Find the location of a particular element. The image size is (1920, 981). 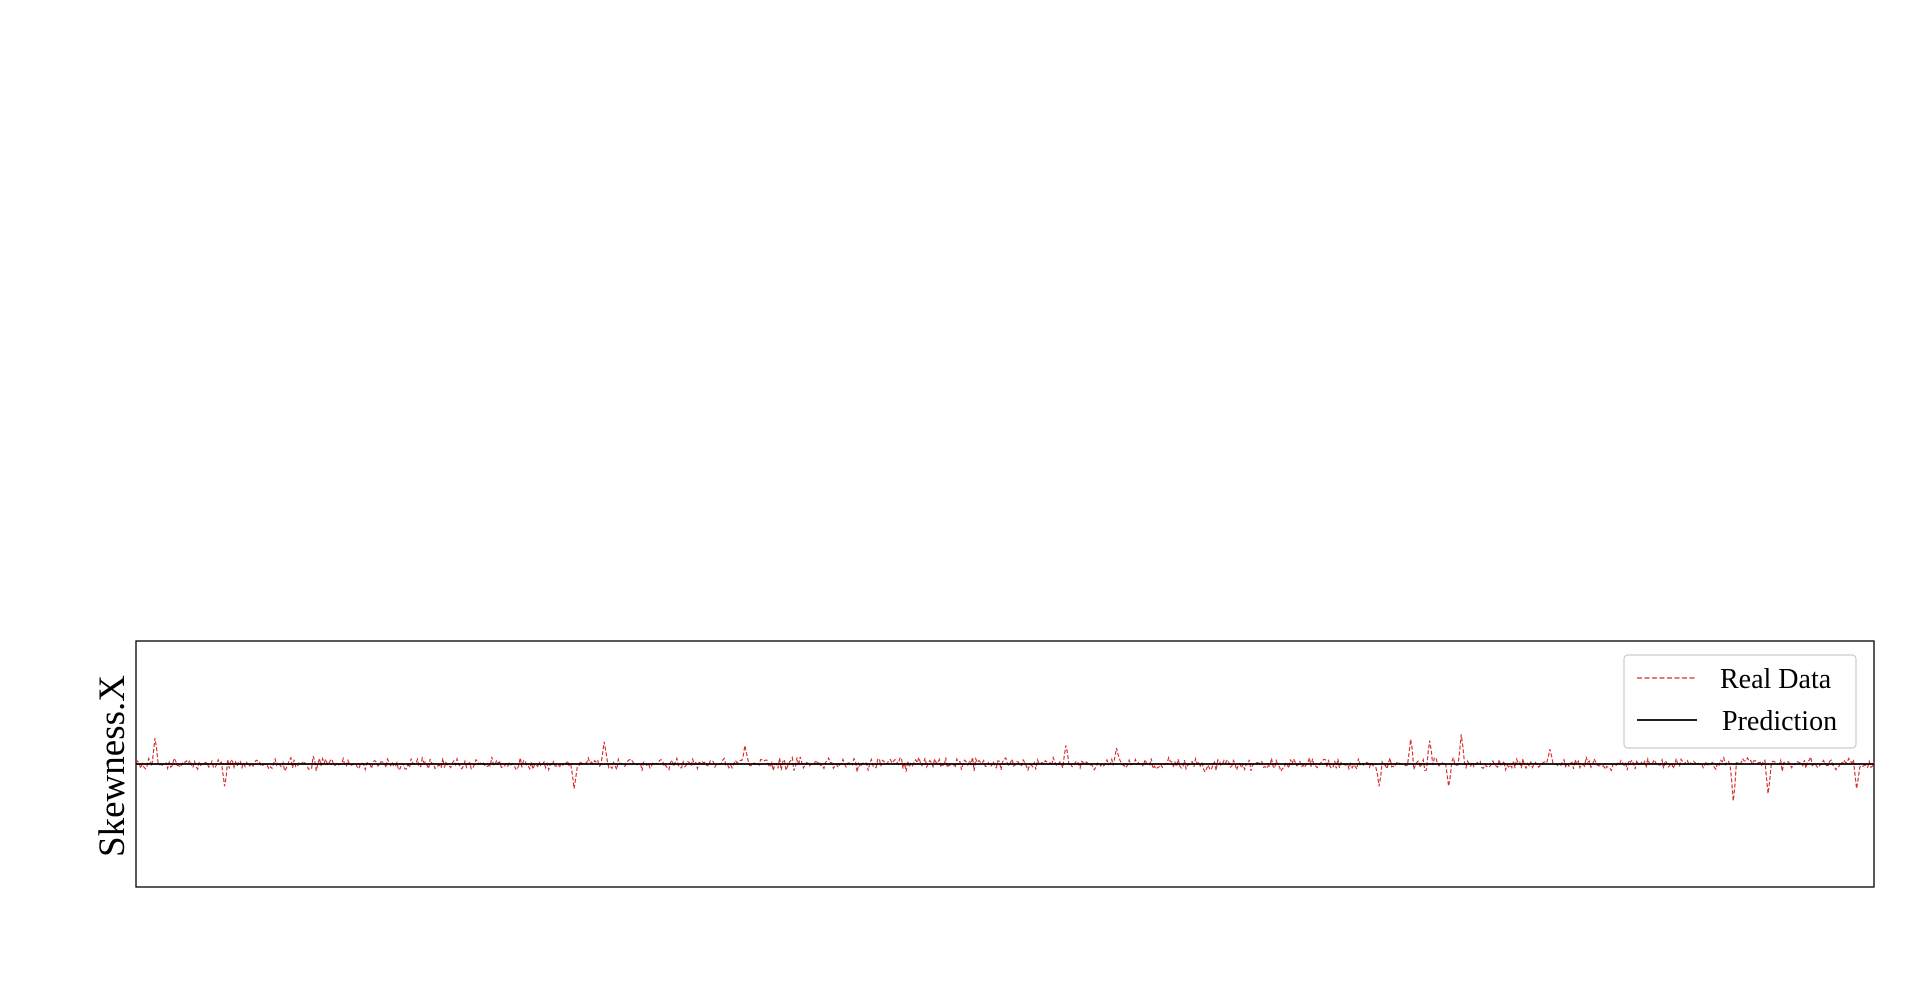

series-layer is located at coordinates (1005, 767).